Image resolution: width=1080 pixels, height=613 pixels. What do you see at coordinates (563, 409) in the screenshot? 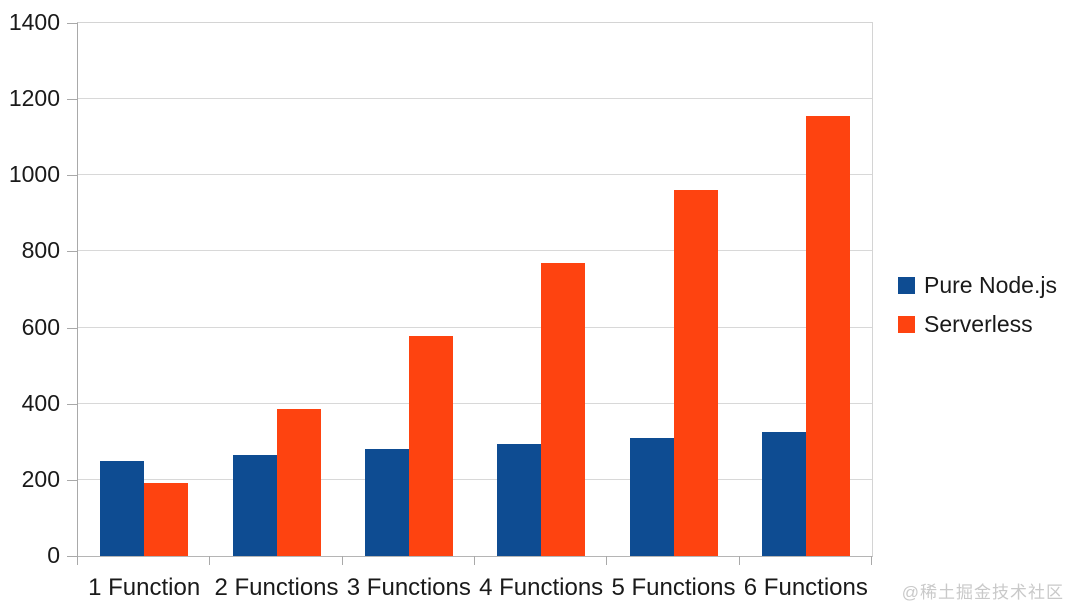
I see `bar-serverless-4-functions` at bounding box center [563, 409].